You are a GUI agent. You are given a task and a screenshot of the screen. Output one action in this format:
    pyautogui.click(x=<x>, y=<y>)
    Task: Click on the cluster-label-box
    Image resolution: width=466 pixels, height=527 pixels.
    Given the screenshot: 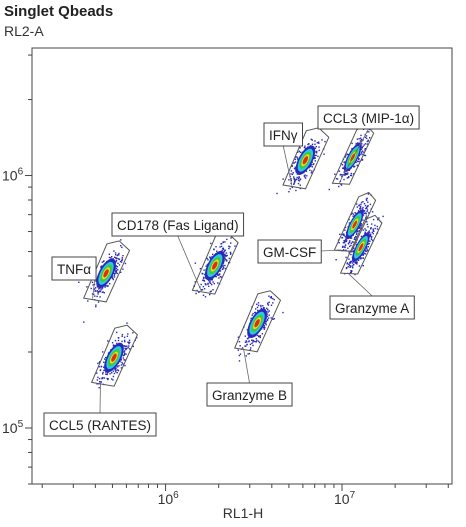 What is the action you would take?
    pyautogui.click(x=100, y=424)
    